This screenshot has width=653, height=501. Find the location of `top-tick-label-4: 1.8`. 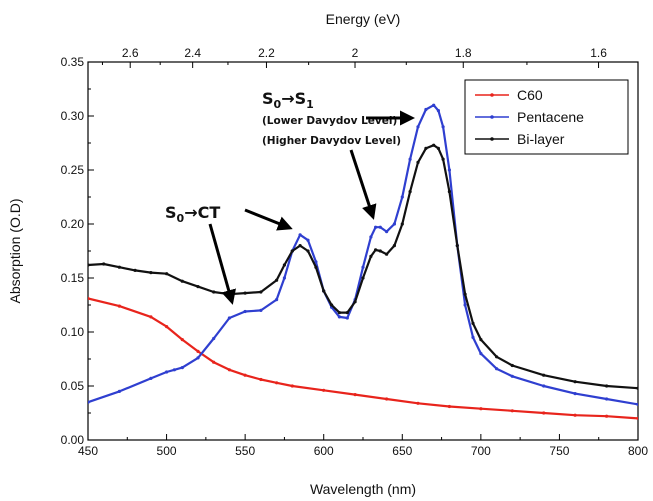

top-tick-label-4: 1.8 is located at coordinates (463, 53).